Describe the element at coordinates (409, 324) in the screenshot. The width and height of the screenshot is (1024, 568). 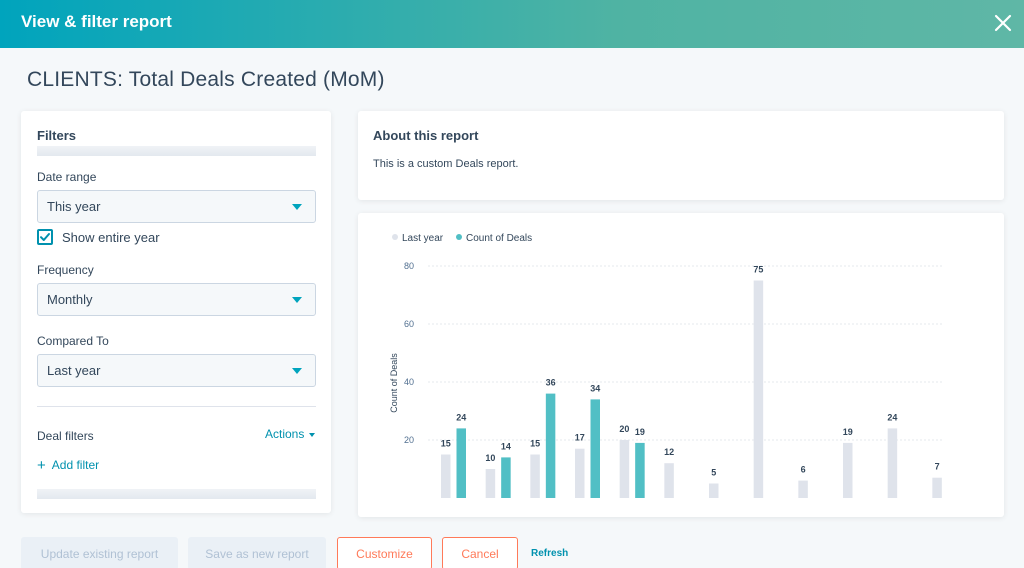
I see `y-tick-label: 60` at that location.